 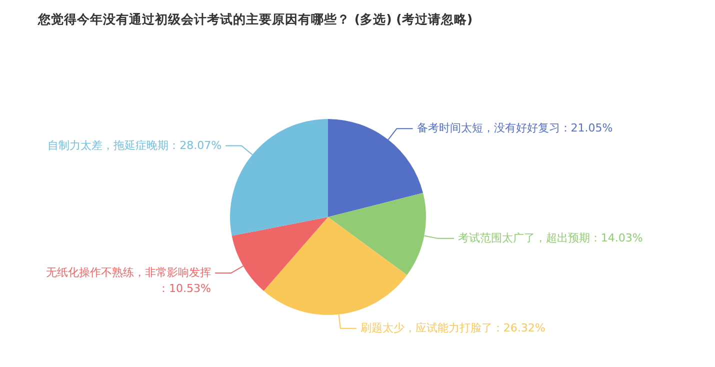 I want to click on slice-label: 自制力太差，拖延症晚期：28.07%, so click(x=135, y=145).